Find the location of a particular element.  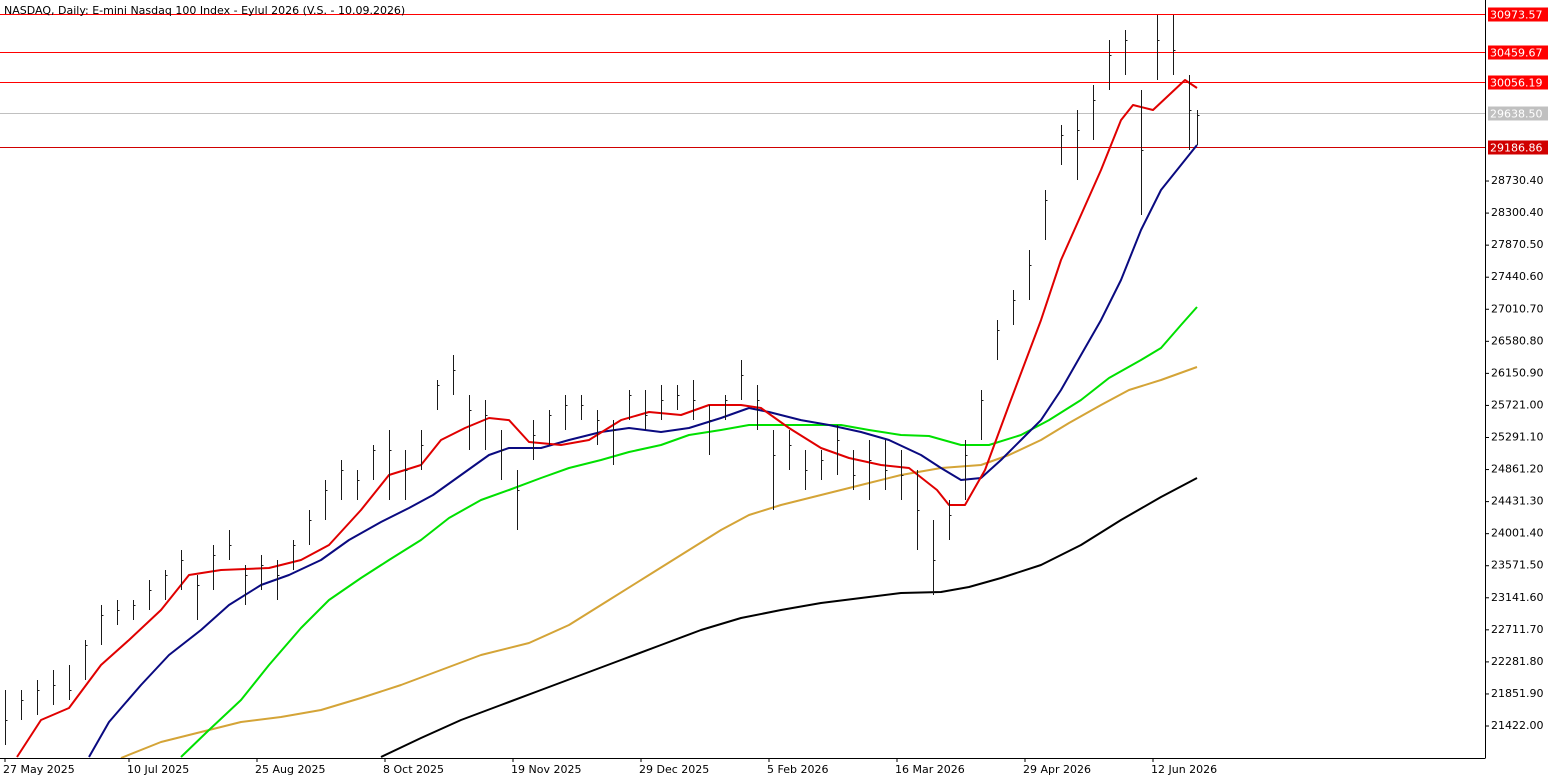

y-tick-label: 27440.60 is located at coordinates (1517, 276).